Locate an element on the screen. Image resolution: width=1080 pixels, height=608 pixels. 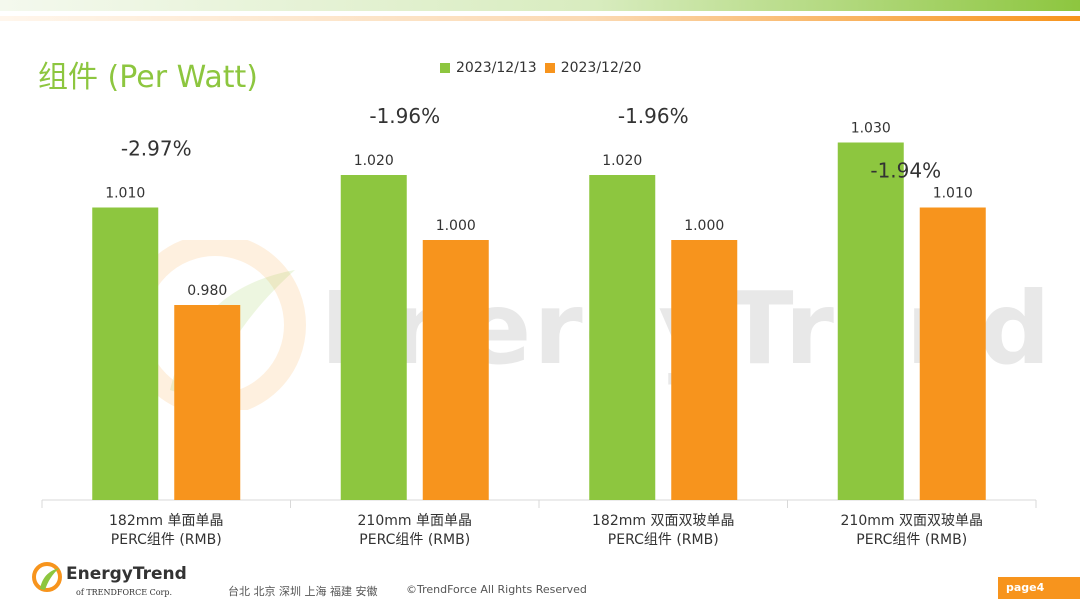
change-annotation: -1.94% is located at coordinates (905, 171).